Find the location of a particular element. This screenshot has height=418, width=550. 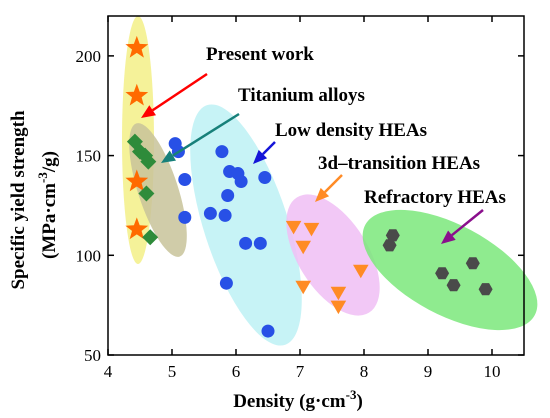

arrow-3d-transition-heas is located at coordinates (333, 183).